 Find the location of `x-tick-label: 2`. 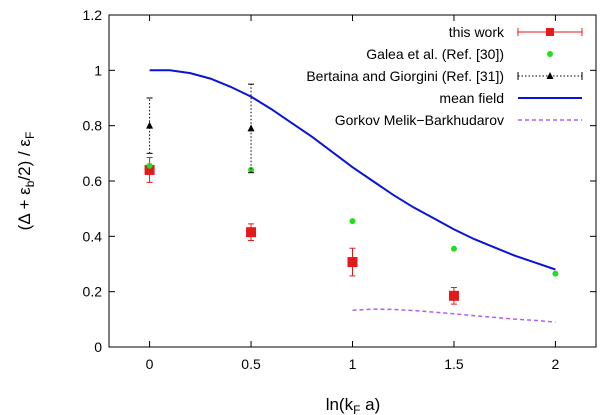

x-tick-label: 2 is located at coordinates (556, 364).